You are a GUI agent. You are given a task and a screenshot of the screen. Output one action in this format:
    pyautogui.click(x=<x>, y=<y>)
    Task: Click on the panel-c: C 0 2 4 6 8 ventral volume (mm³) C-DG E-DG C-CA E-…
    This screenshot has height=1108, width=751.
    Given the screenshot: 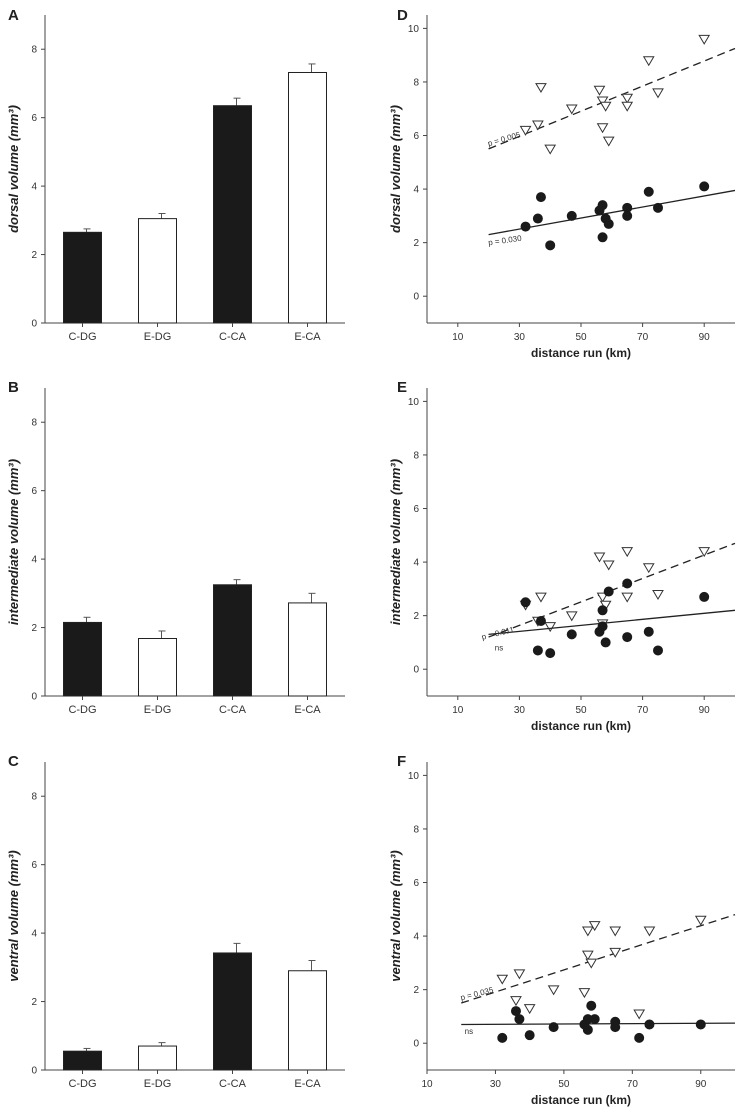 What is the action you would take?
    pyautogui.click(x=175, y=921)
    